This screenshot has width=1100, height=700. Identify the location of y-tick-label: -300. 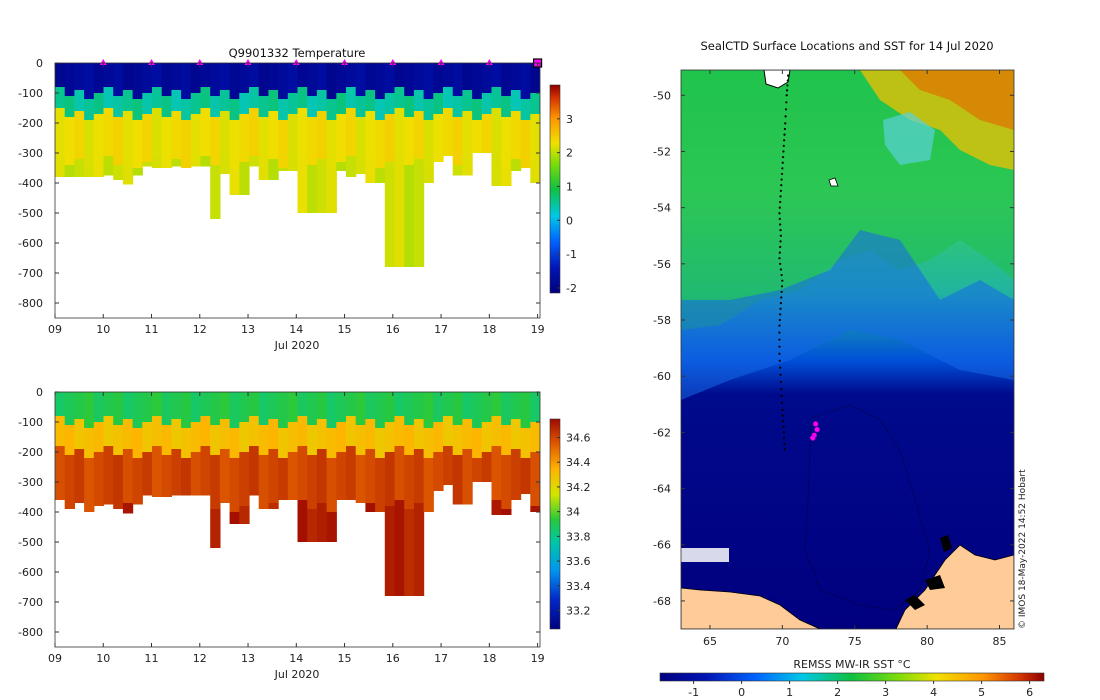
(30, 153).